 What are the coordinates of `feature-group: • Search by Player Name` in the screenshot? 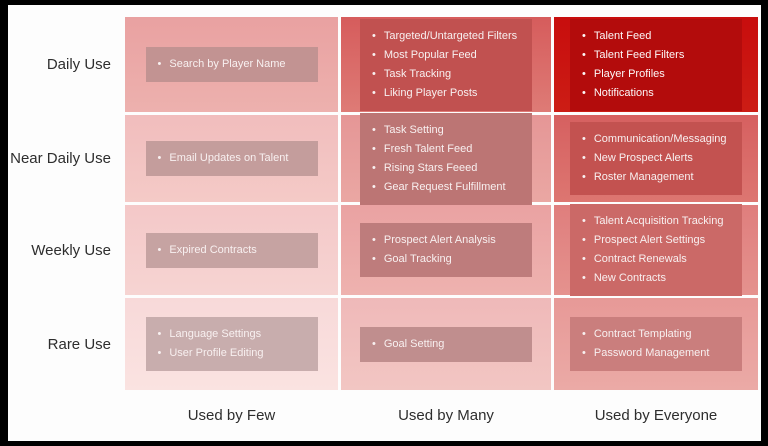 It's located at (231, 64).